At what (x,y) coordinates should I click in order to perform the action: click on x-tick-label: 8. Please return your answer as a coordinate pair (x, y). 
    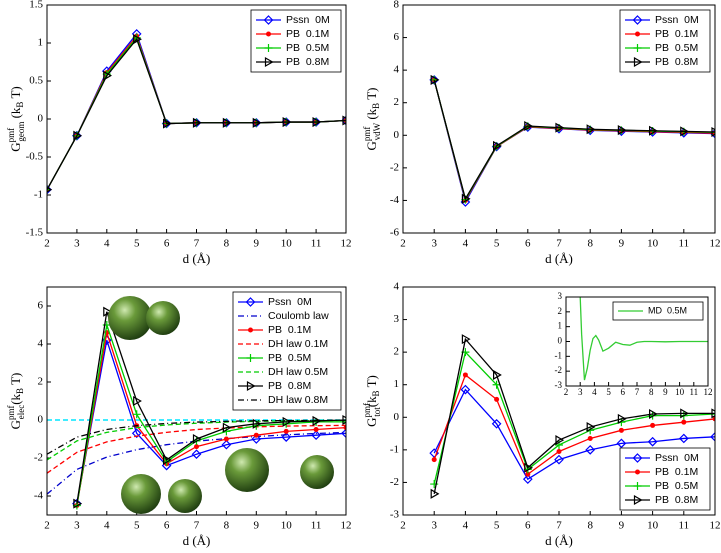
    Looking at the image, I should click on (590, 526).